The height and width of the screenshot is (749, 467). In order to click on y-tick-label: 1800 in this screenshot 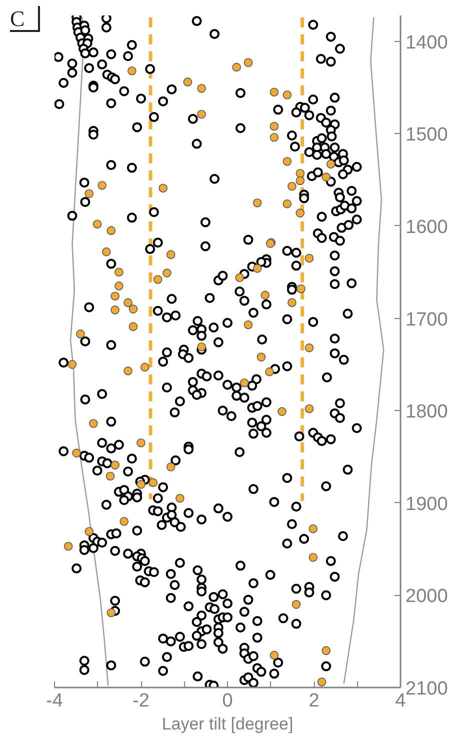, I will do `click(427, 412)`.